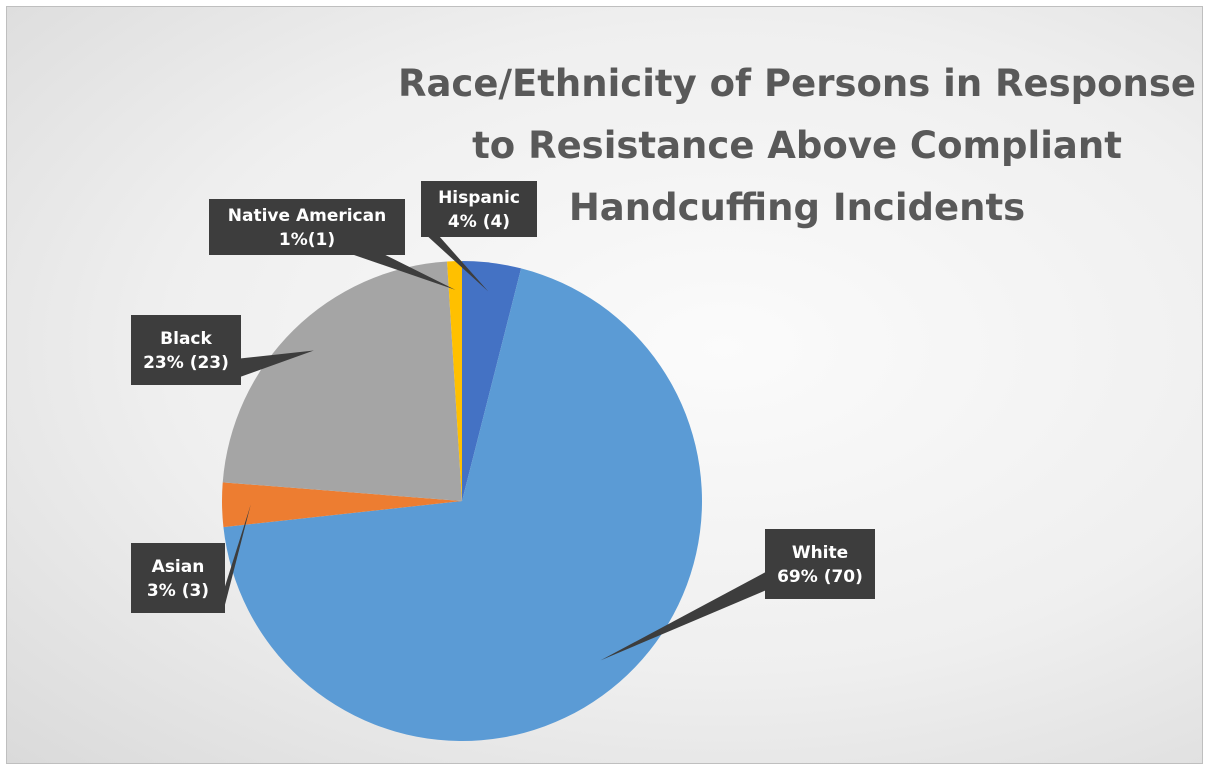  I want to click on label-box-asian, so click(178, 578).